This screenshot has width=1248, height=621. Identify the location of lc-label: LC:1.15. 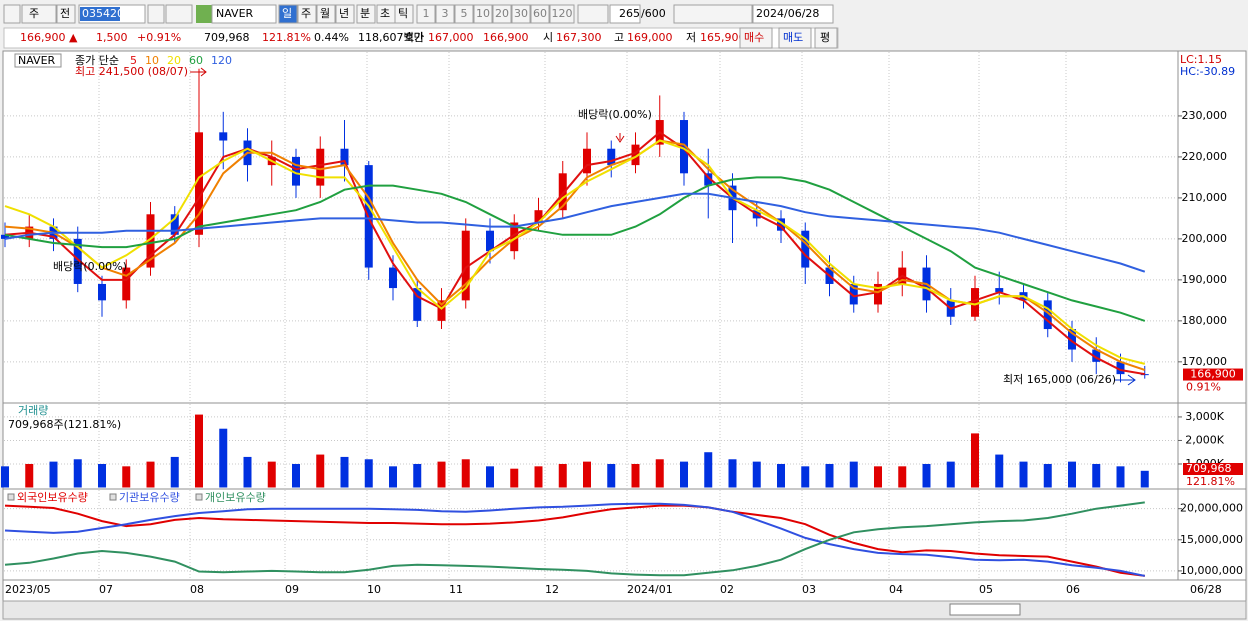
(1201, 59).